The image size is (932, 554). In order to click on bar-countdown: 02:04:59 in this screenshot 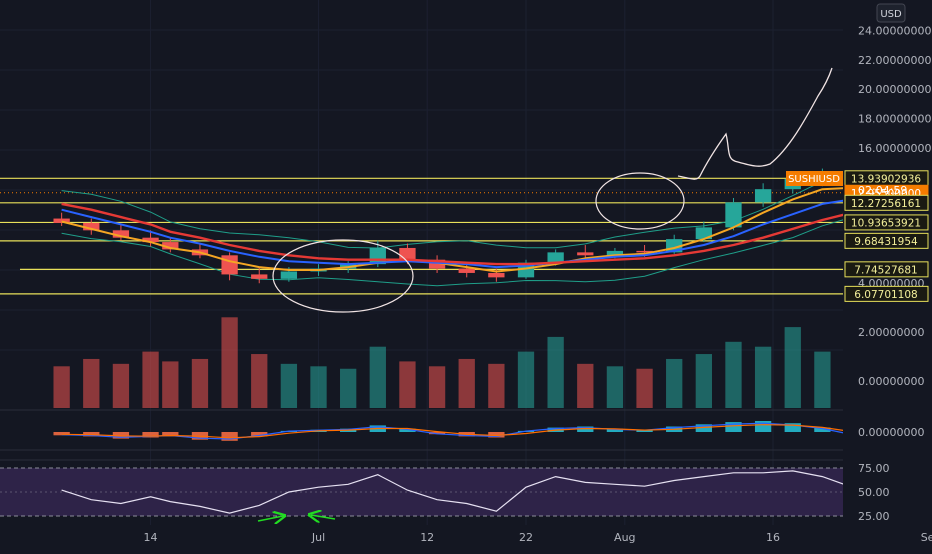, I will do `click(882, 190)`.